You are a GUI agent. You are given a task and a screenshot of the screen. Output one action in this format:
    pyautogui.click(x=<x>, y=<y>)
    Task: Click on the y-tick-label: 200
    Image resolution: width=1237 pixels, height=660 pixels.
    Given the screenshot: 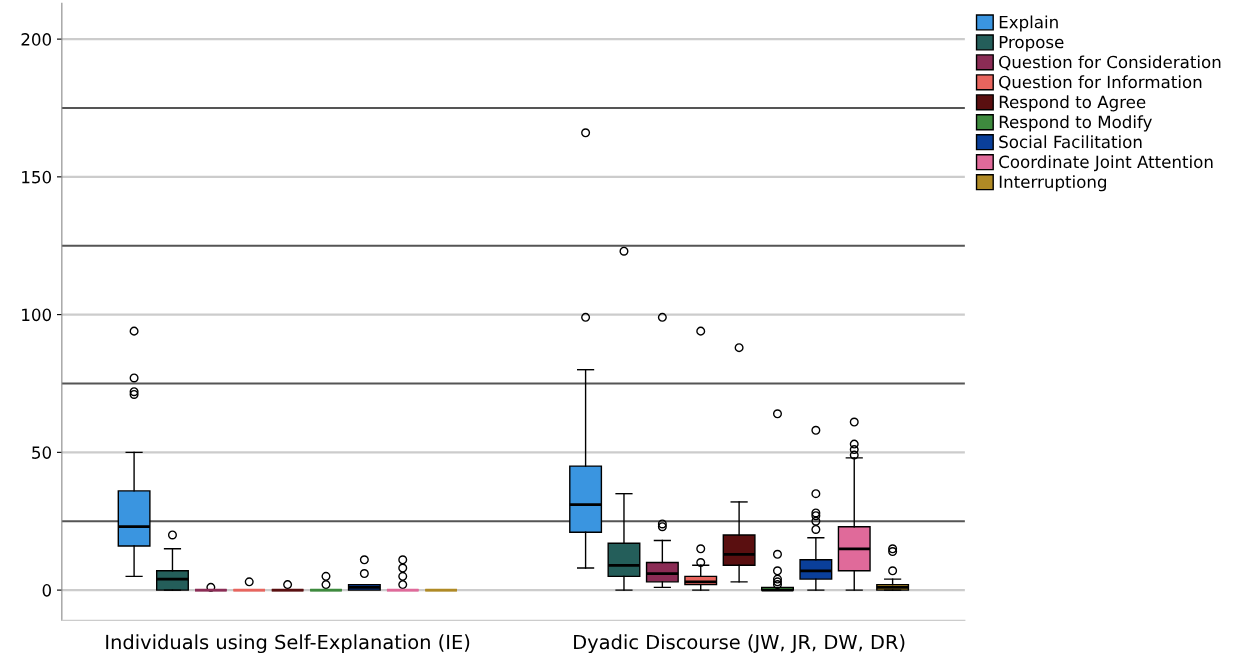 What is the action you would take?
    pyautogui.click(x=36, y=39)
    